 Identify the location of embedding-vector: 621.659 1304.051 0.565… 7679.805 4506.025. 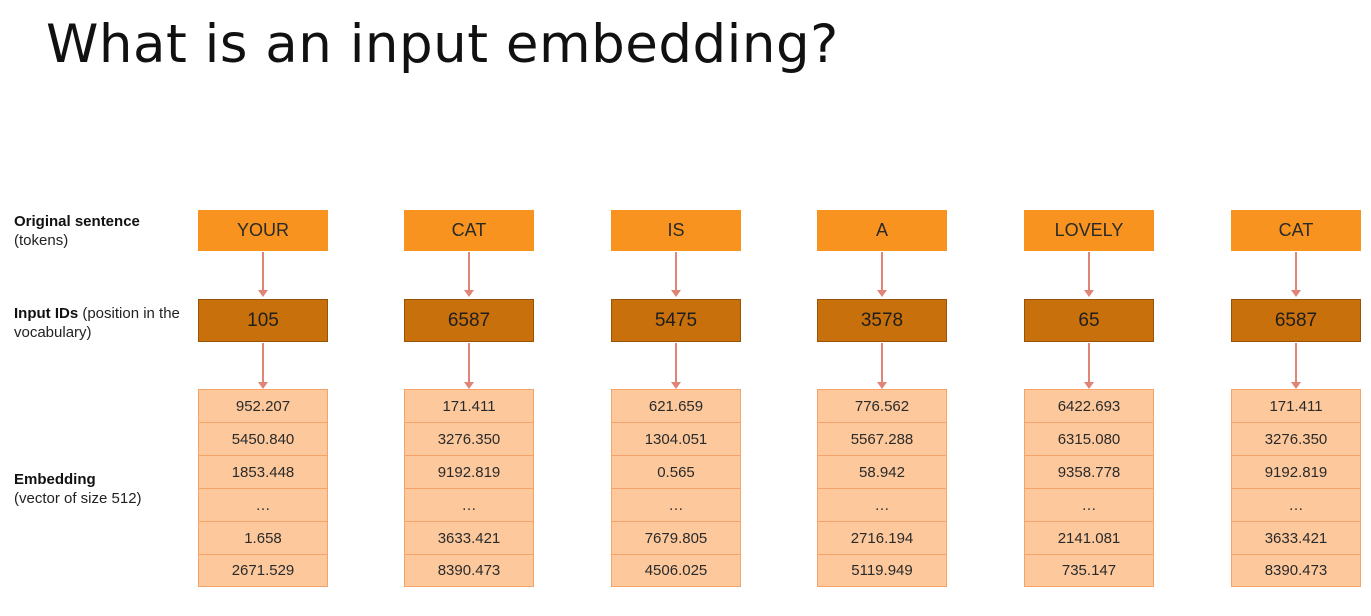
(676, 488).